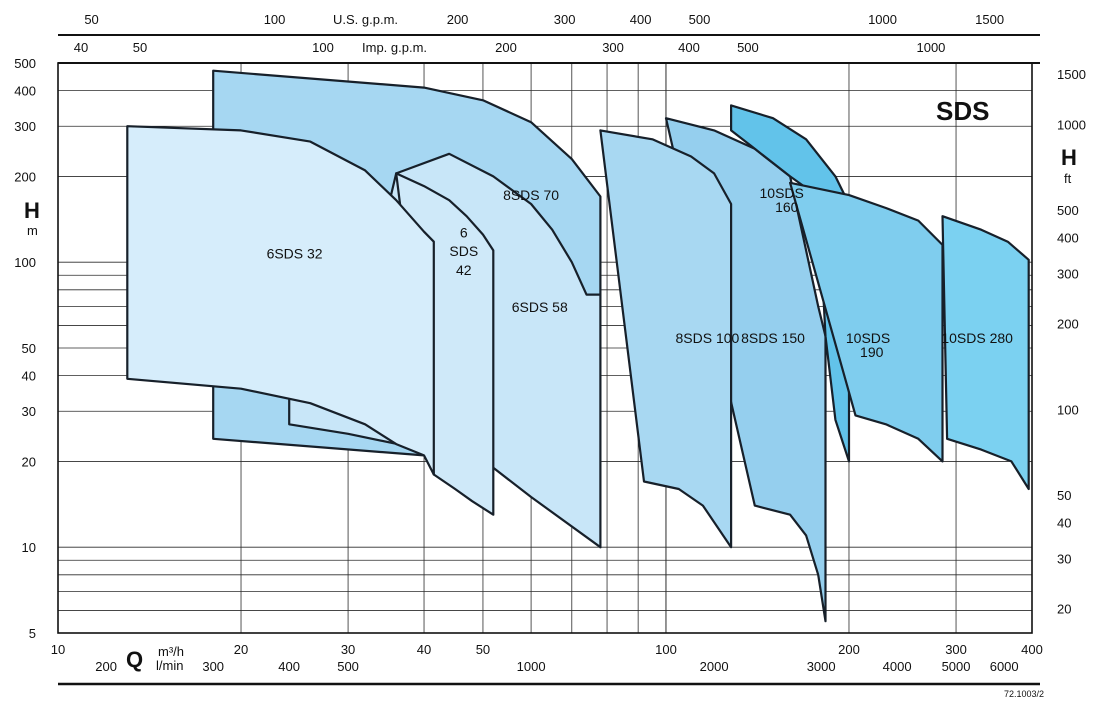 The height and width of the screenshot is (706, 1100). Describe the element at coordinates (1068, 409) in the screenshot. I see `y-tick-label-ft: 100` at that location.